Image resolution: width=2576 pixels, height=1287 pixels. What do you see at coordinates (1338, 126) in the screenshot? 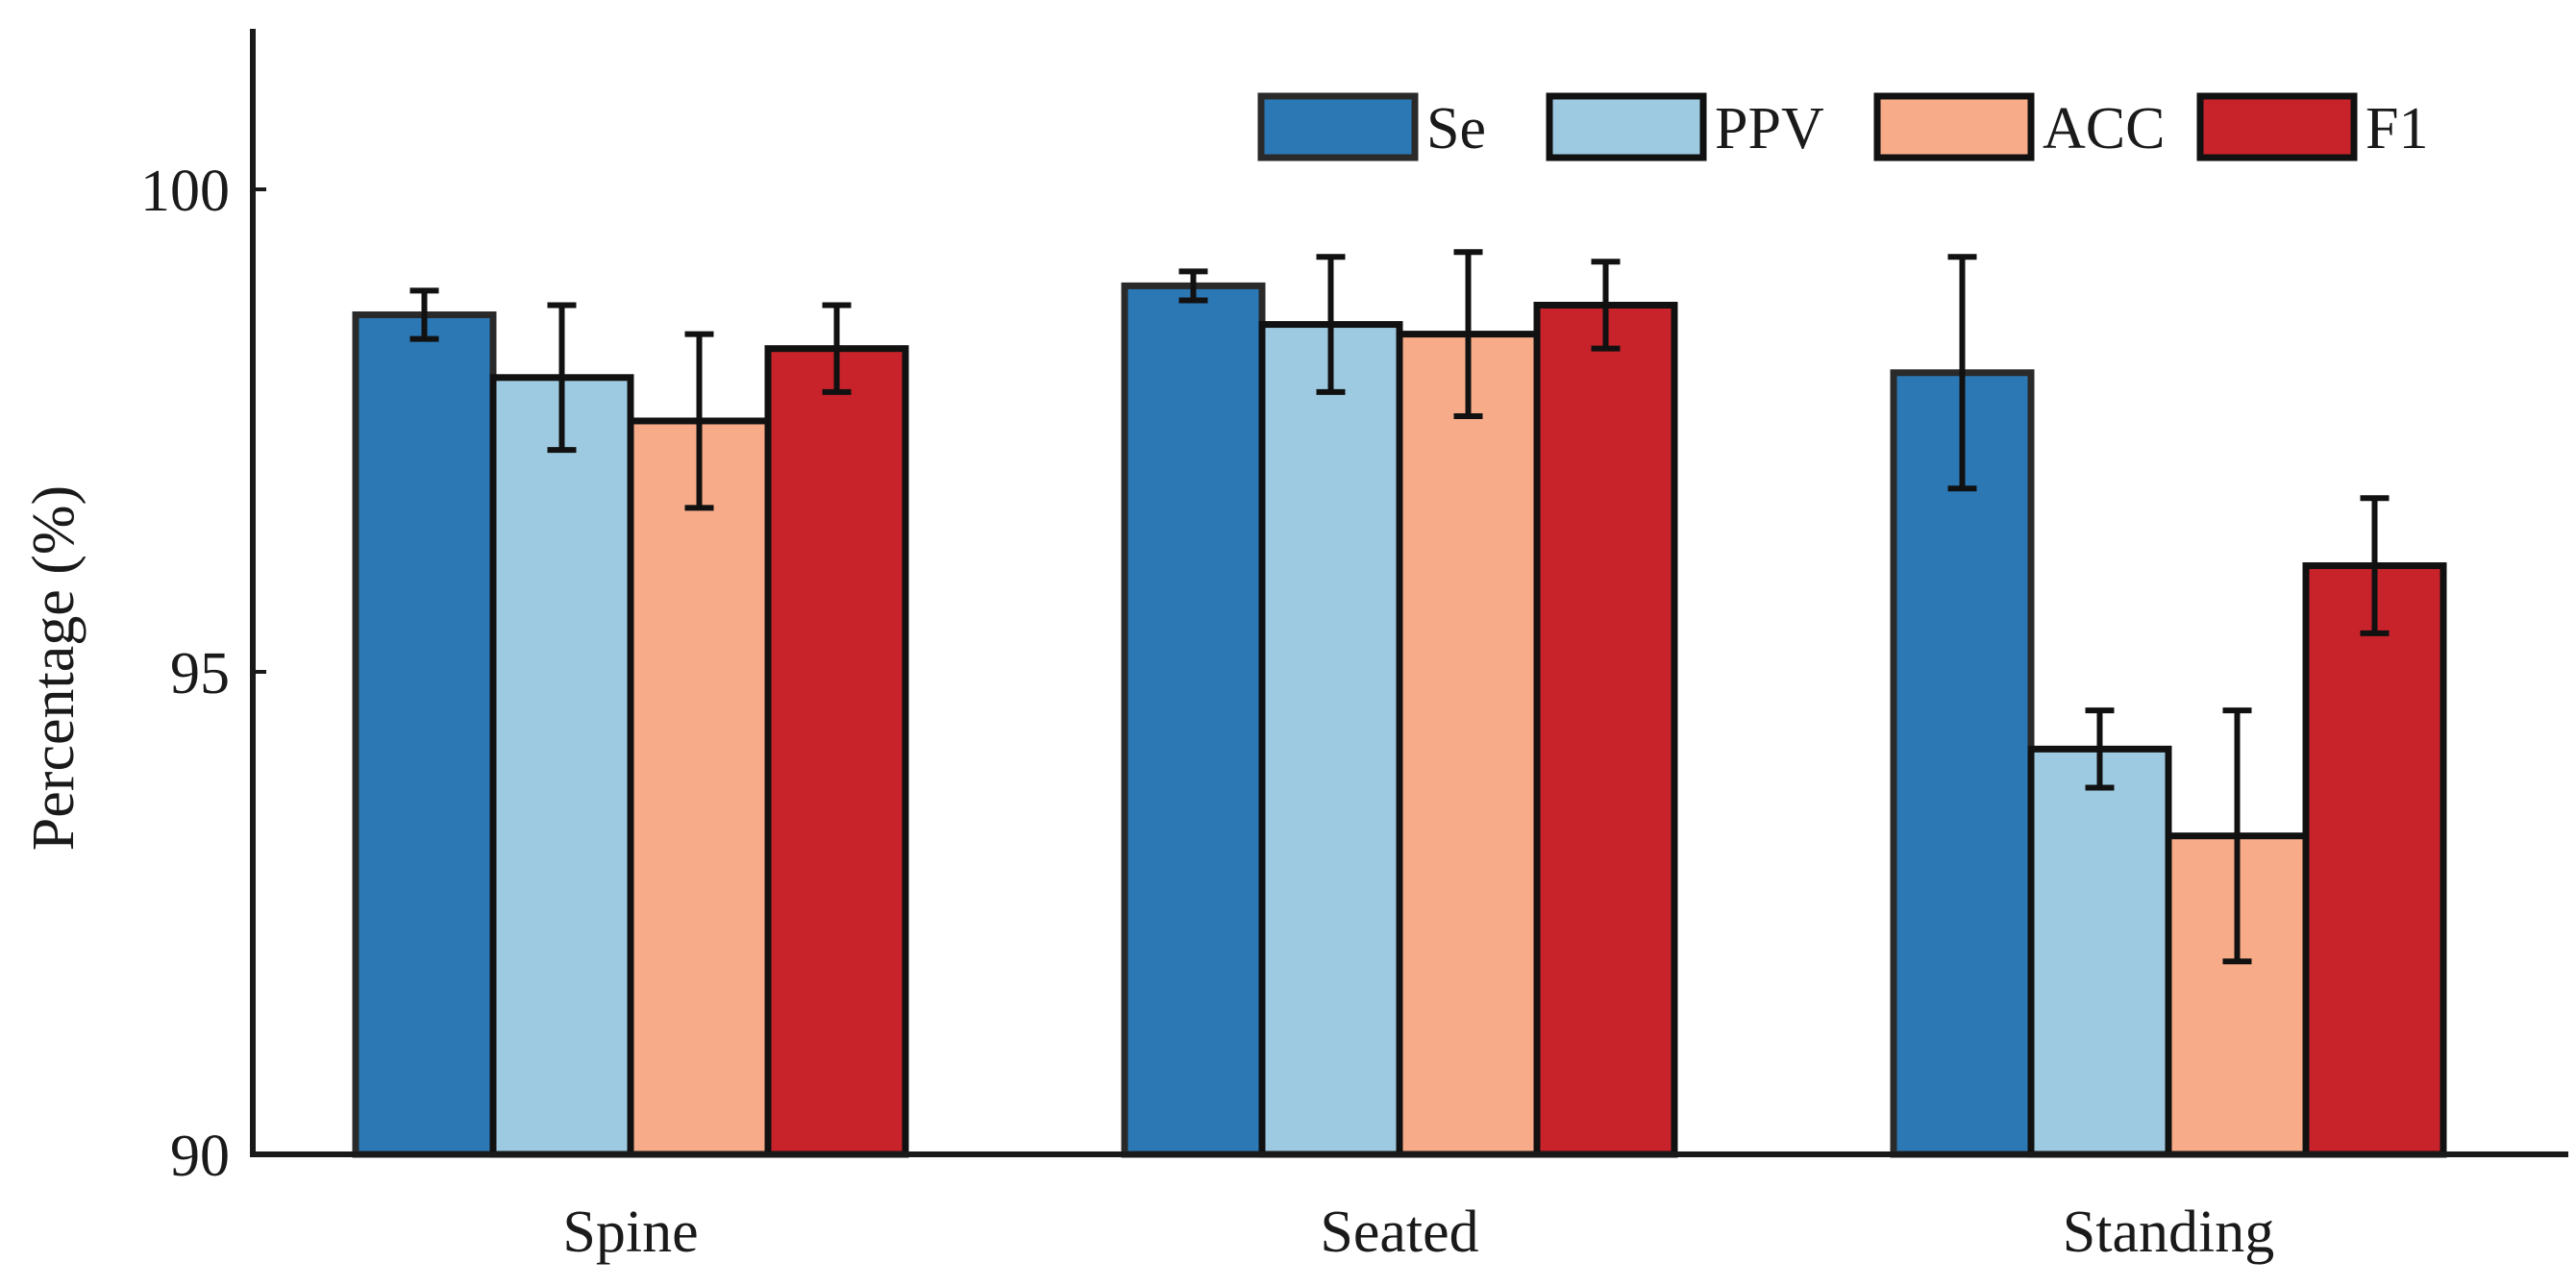
I see `legend-swatch-se` at bounding box center [1338, 126].